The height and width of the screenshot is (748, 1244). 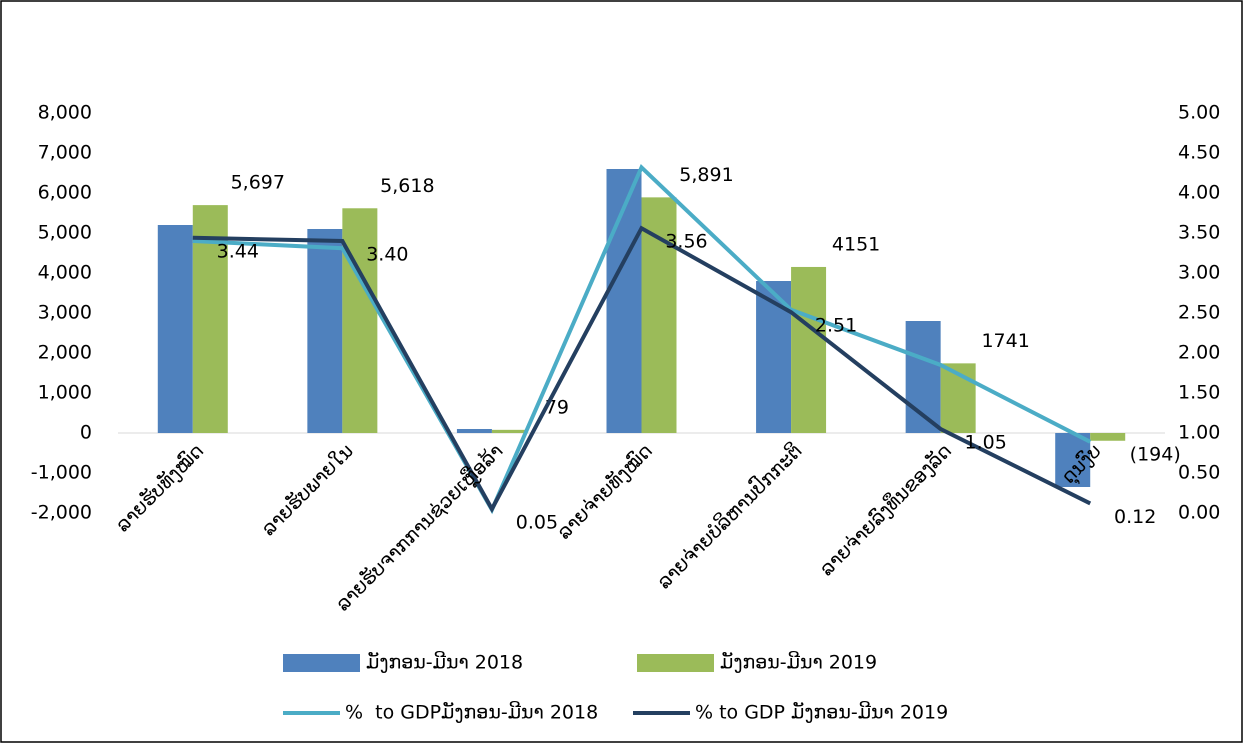 I want to click on legend-label: ມັງກອນ-ມີນາ 2019, so click(x=798, y=662).